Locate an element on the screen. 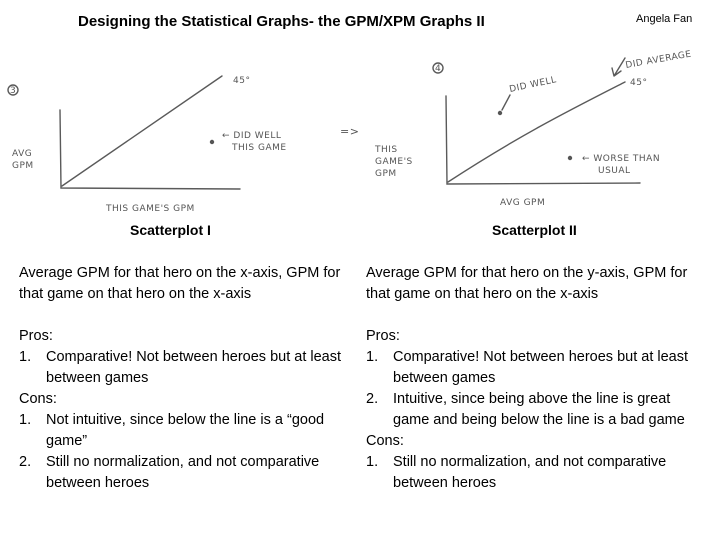 The height and width of the screenshot is (540, 720). sketch-1-line-label: 45° is located at coordinates (241, 81).